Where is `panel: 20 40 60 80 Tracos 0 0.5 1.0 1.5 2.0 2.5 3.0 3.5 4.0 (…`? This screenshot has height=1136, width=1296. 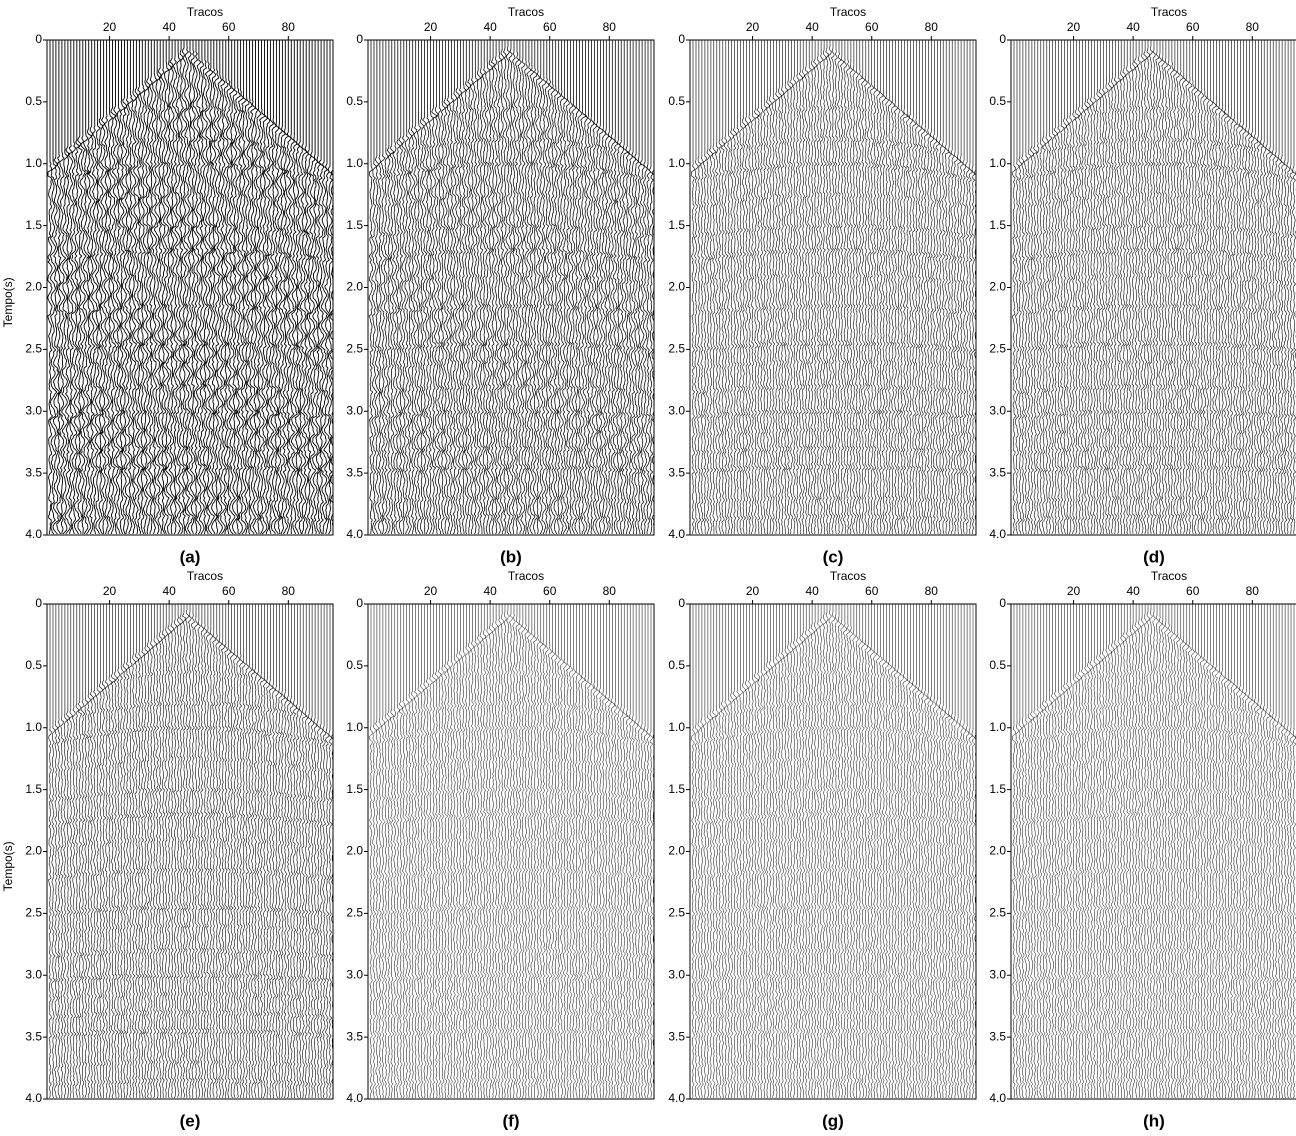 panel: 20 40 60 80 Tracos 0 0.5 1.0 1.5 2.0 2.5 3.0 3.5 4.0 (… is located at coordinates (500, 285).